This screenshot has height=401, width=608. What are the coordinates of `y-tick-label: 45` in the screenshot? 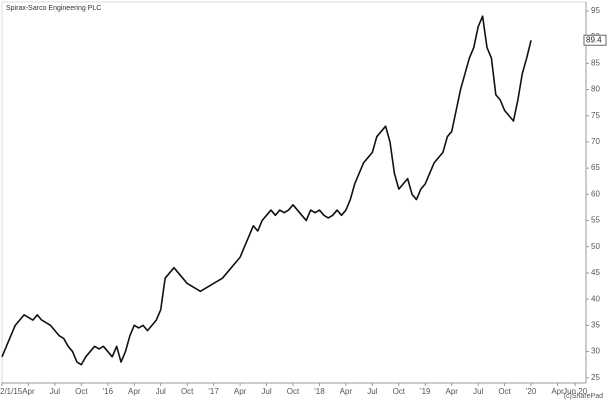 It's located at (595, 272).